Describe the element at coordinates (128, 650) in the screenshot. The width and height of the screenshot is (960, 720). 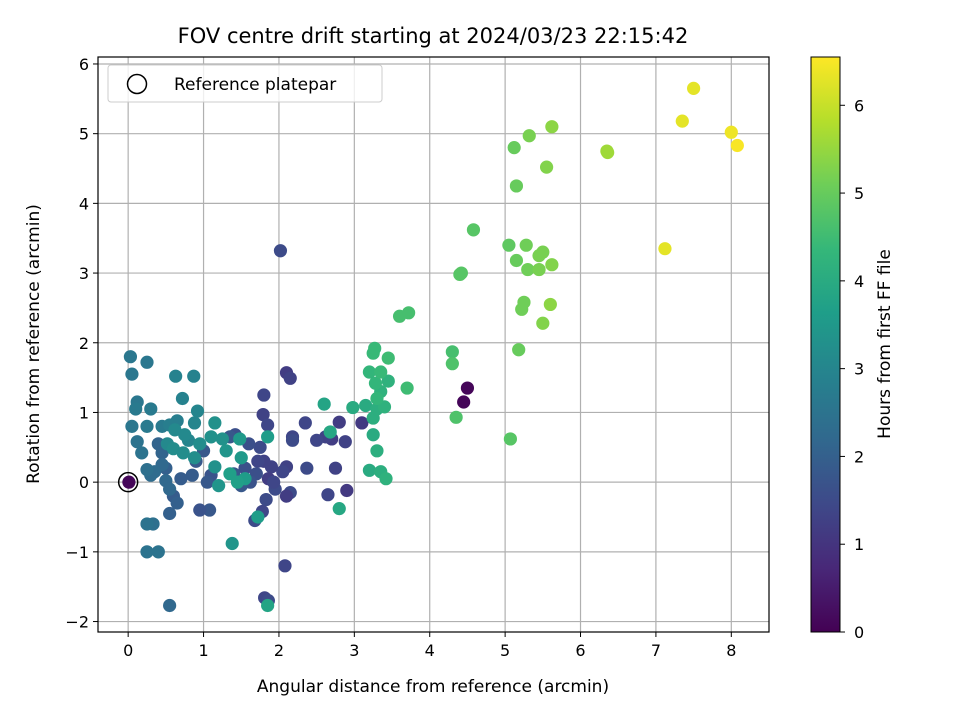
I see `x-tick-label: 0` at that location.